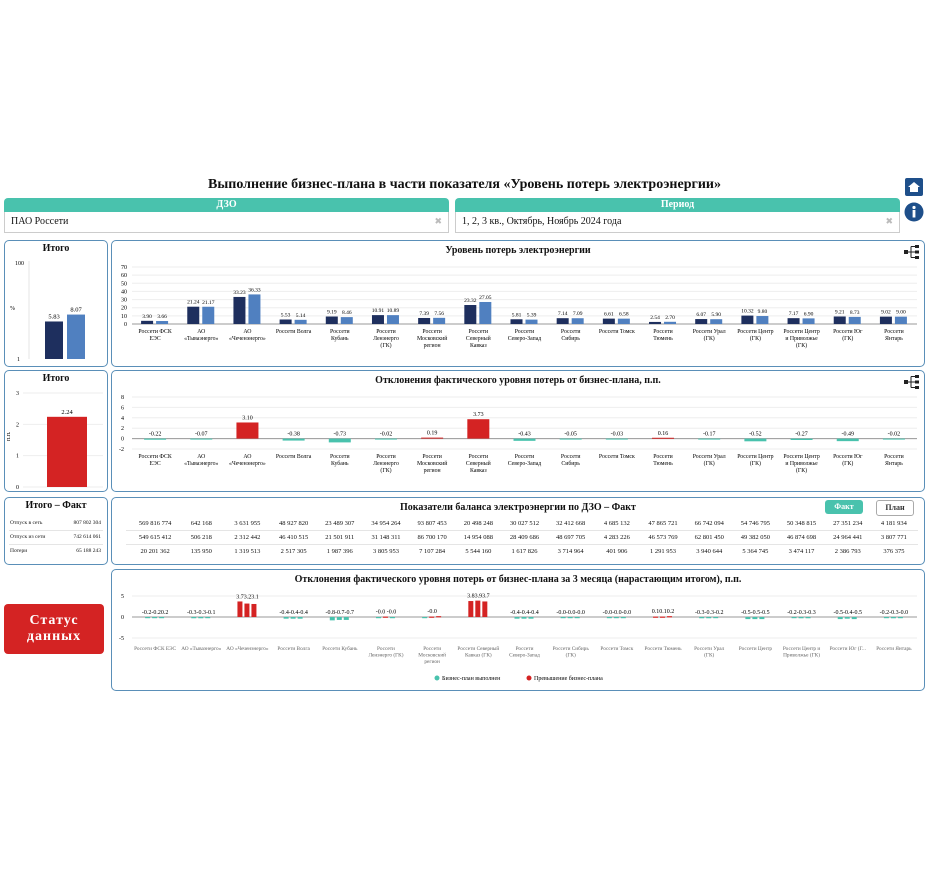 The image size is (929, 873). Describe the element at coordinates (293, 523) in the screenshot. I see `table-cell: 48 927 820` at that location.